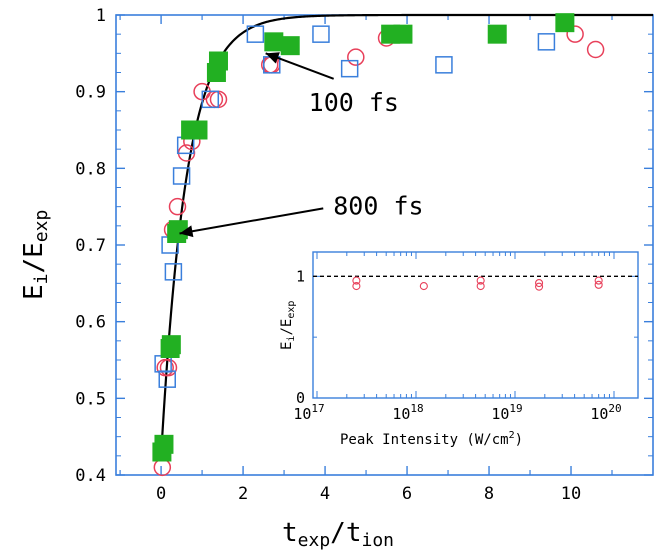 The image size is (663, 554). Describe the element at coordinates (35, 255) in the screenshot. I see `main-y-axis-title: Ei/Eexp` at that location.